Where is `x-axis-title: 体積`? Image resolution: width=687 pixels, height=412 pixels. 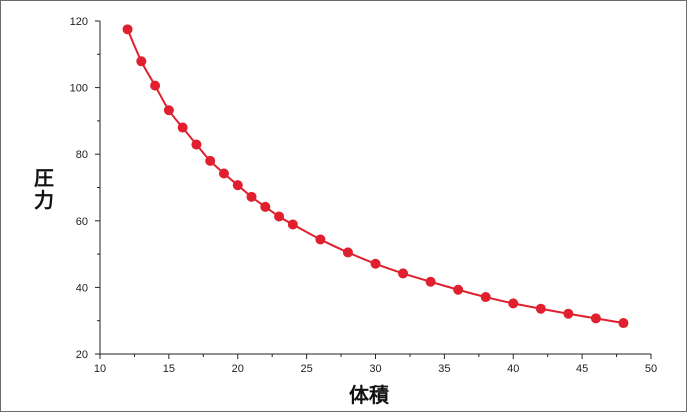 x-axis-title: 体積 is located at coordinates (369, 395).